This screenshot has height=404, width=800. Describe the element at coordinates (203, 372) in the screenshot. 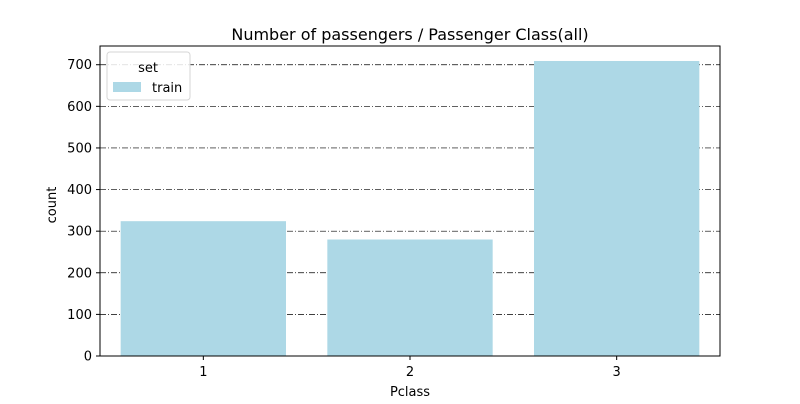

I see `x-tick-label-1: 1` at that location.